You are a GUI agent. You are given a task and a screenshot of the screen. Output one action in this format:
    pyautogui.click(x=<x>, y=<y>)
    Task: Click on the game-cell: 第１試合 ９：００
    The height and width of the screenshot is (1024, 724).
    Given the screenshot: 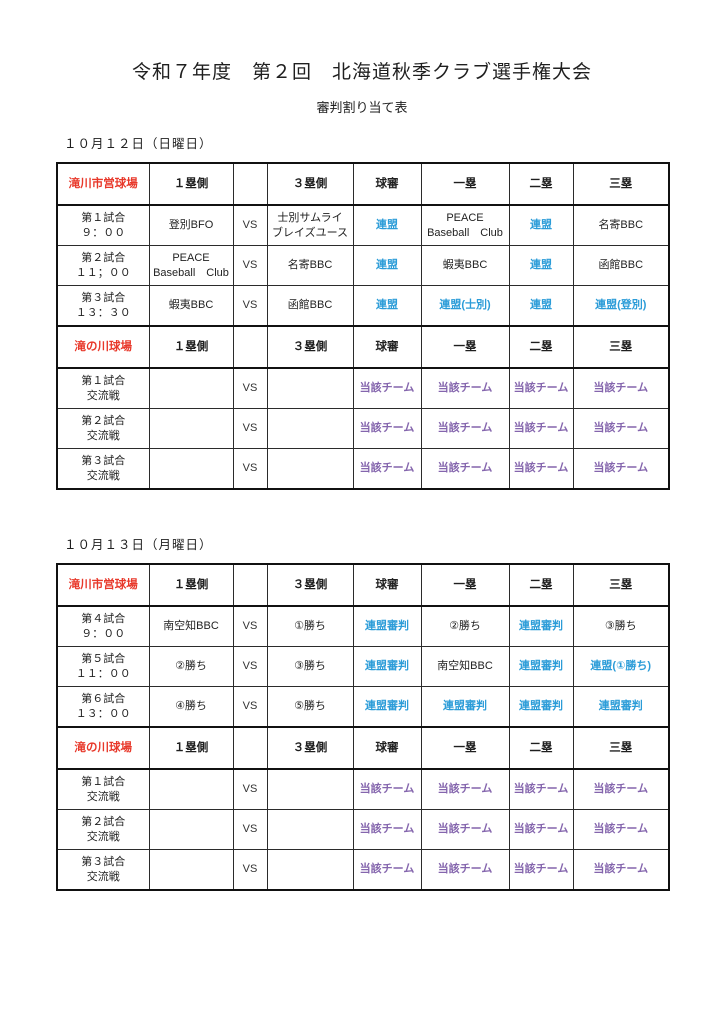 What is the action you would take?
    pyautogui.click(x=103, y=225)
    